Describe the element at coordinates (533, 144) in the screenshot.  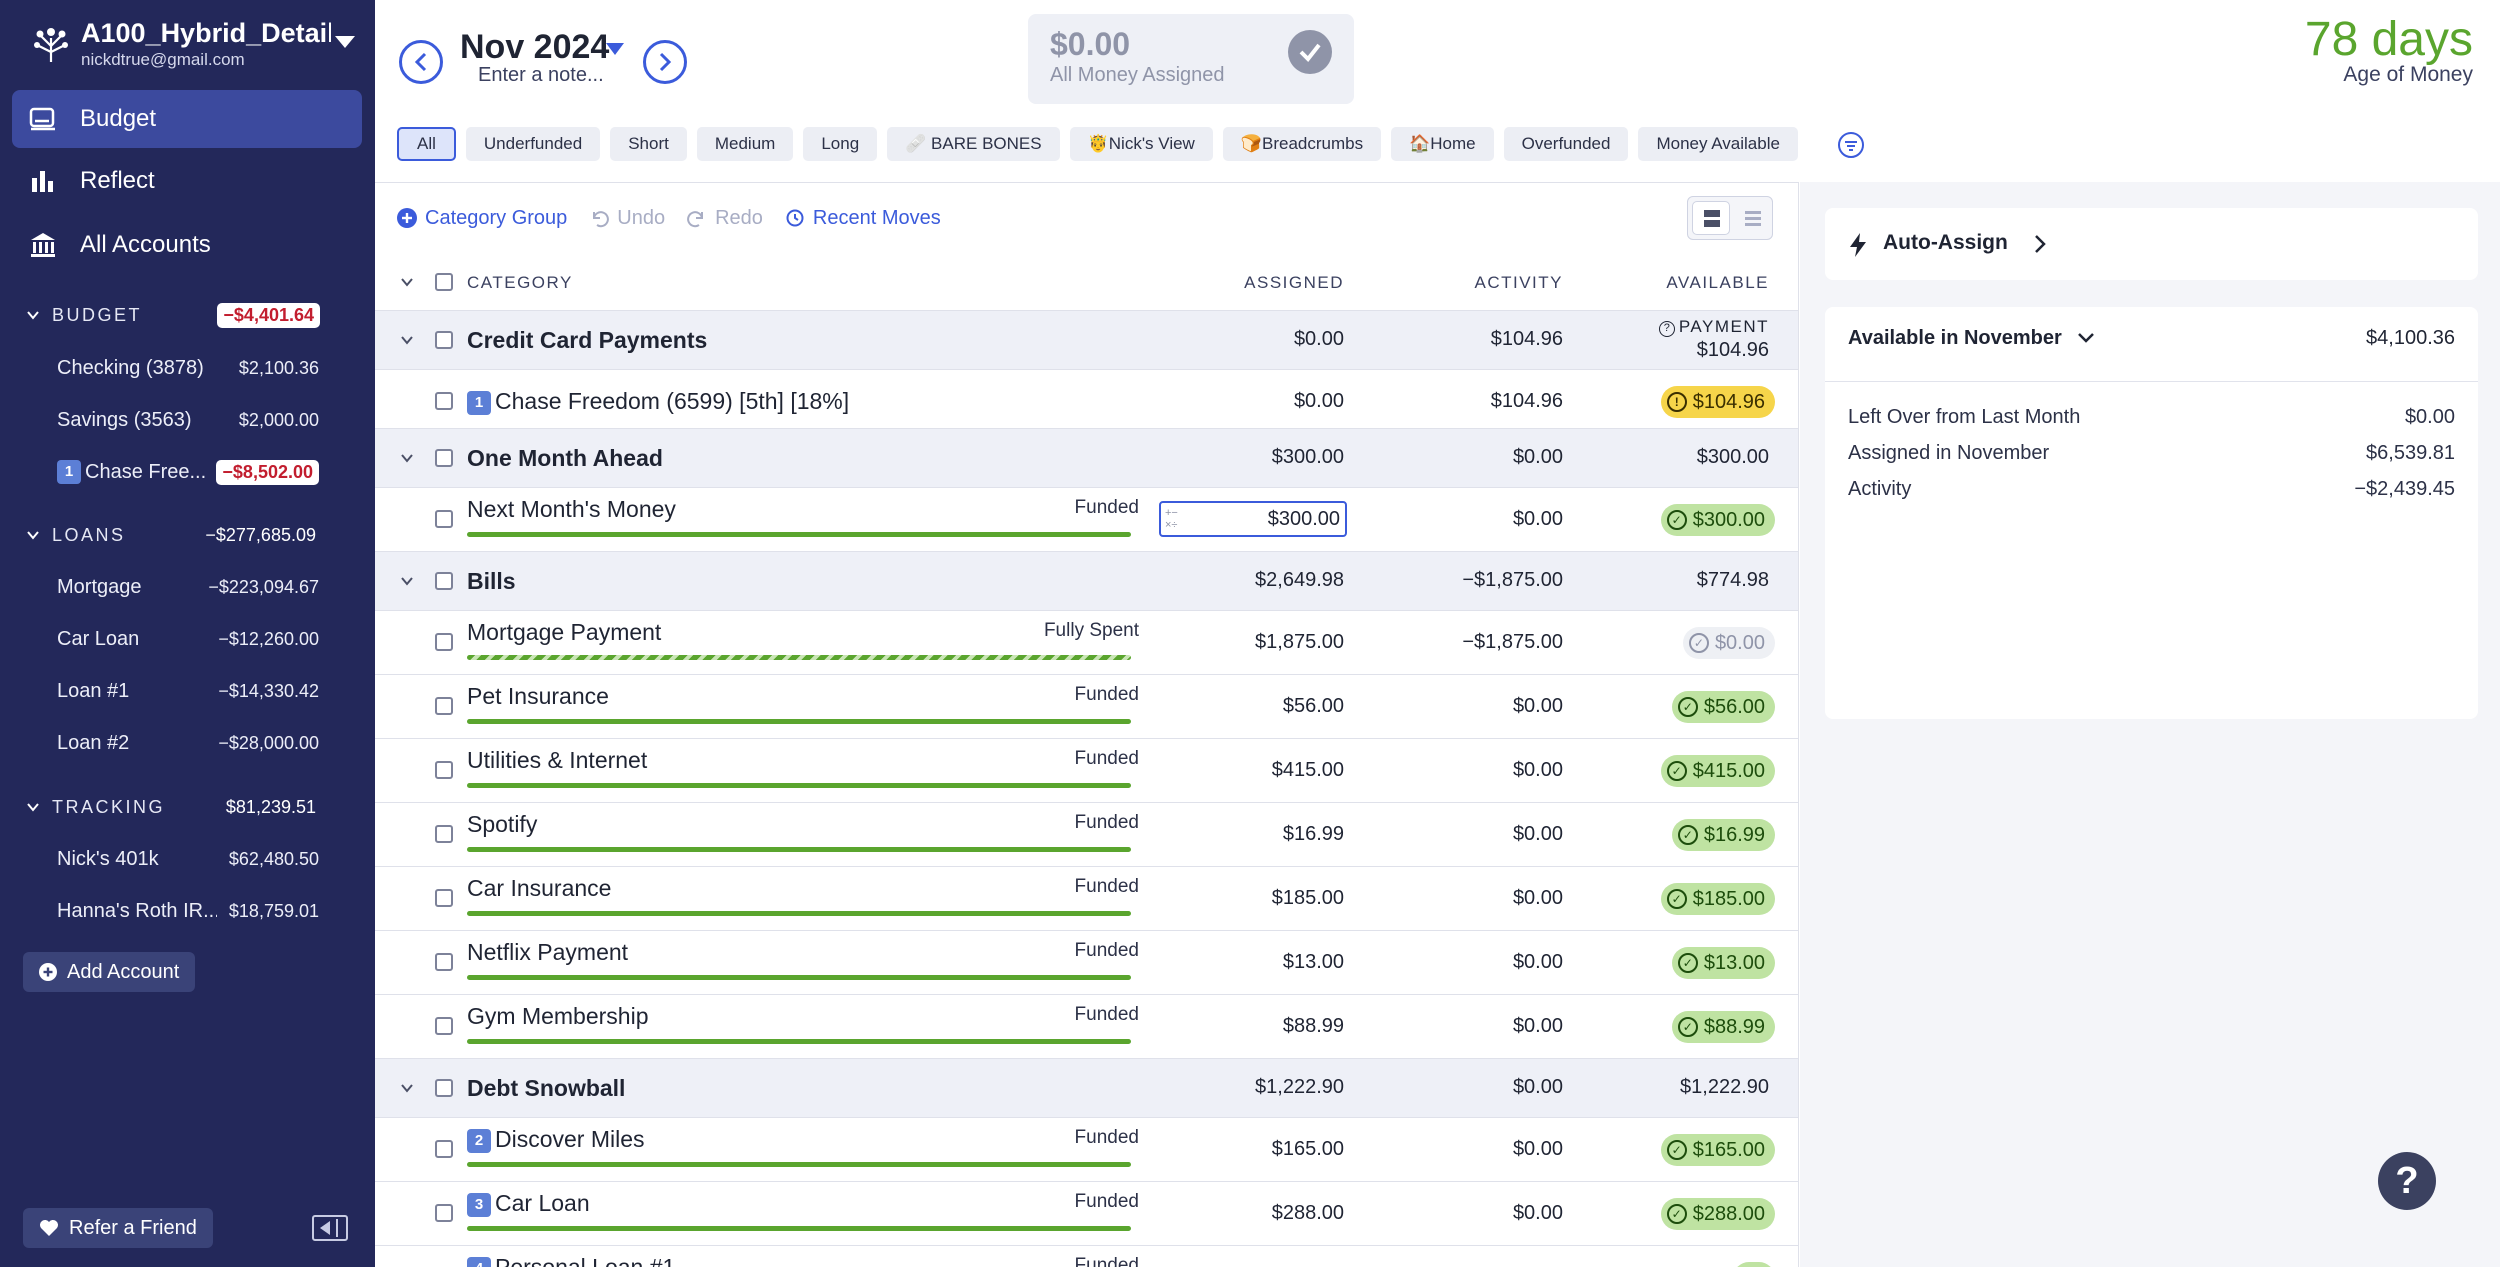
I see `filter-underfunded: Underfunded` at that location.